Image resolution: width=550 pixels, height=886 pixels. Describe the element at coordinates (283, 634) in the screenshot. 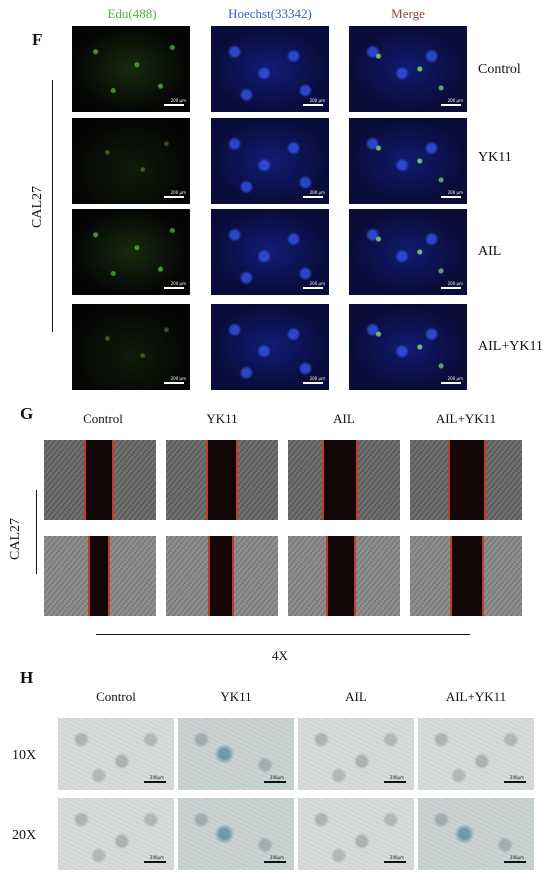

I see `magnification-line-g` at that location.